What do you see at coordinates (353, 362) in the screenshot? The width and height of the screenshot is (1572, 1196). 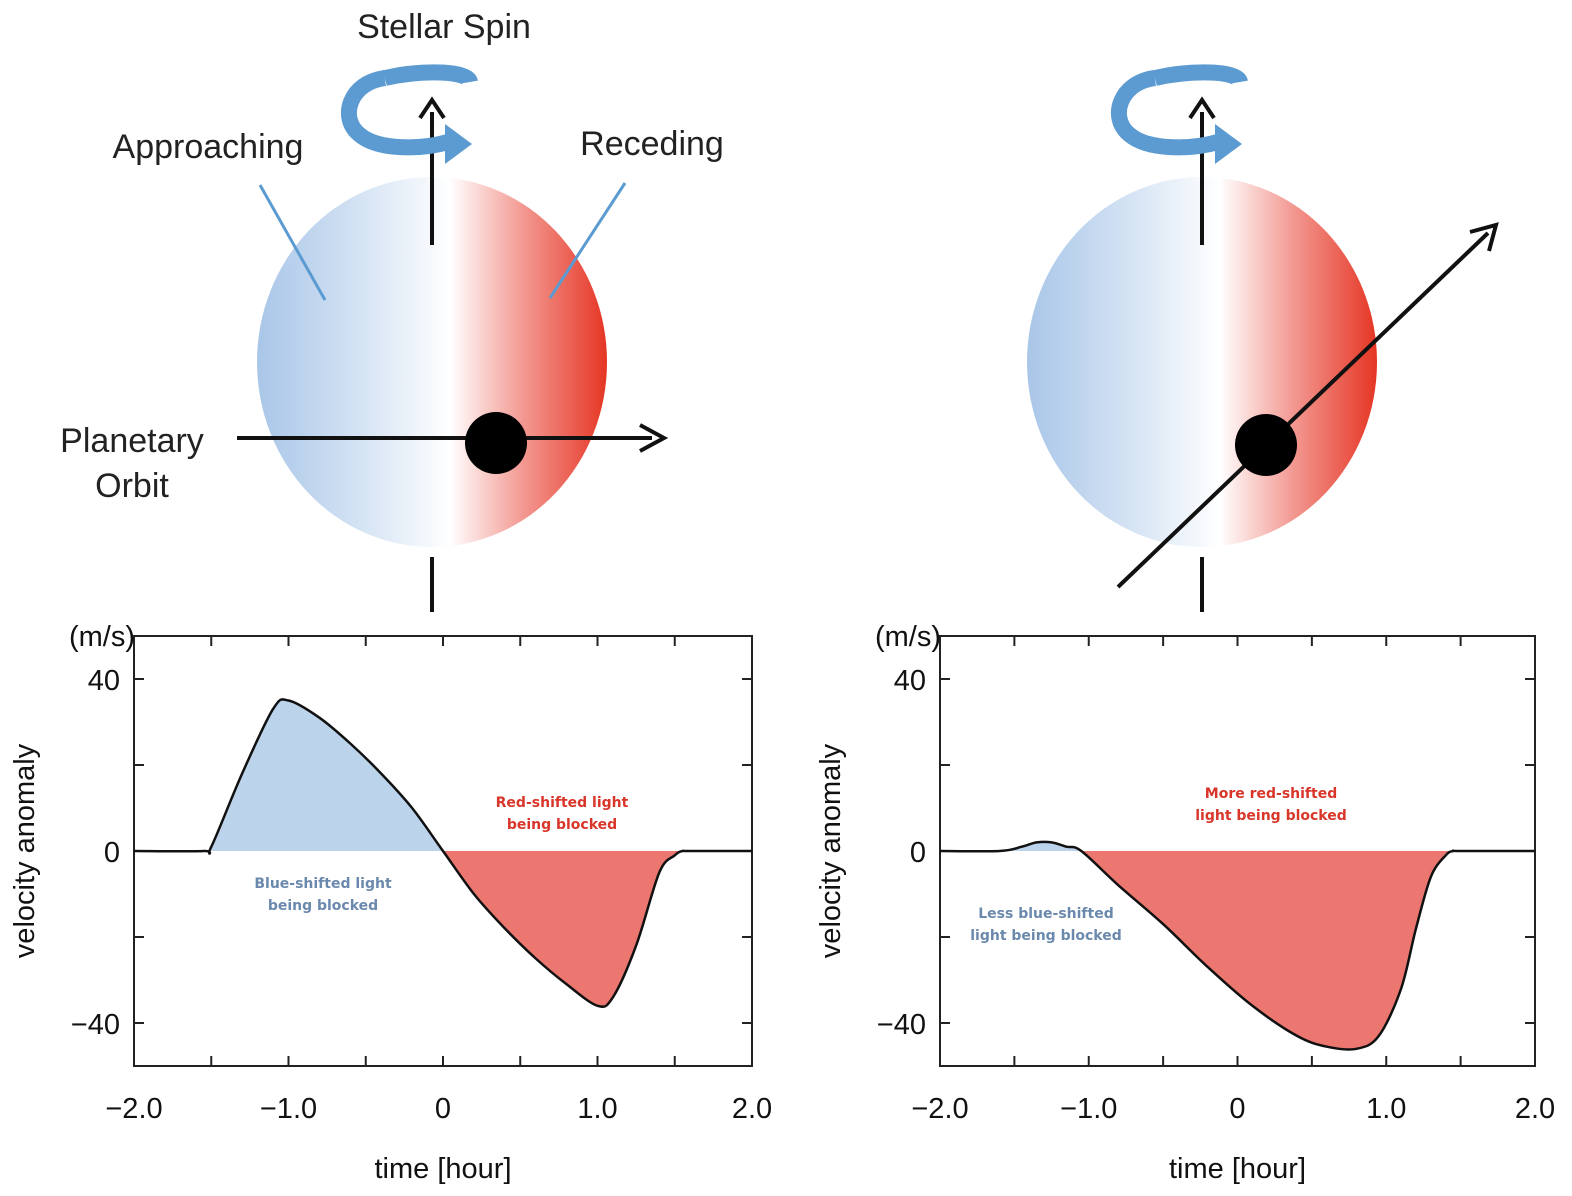 I see `approaching-half-left` at bounding box center [353, 362].